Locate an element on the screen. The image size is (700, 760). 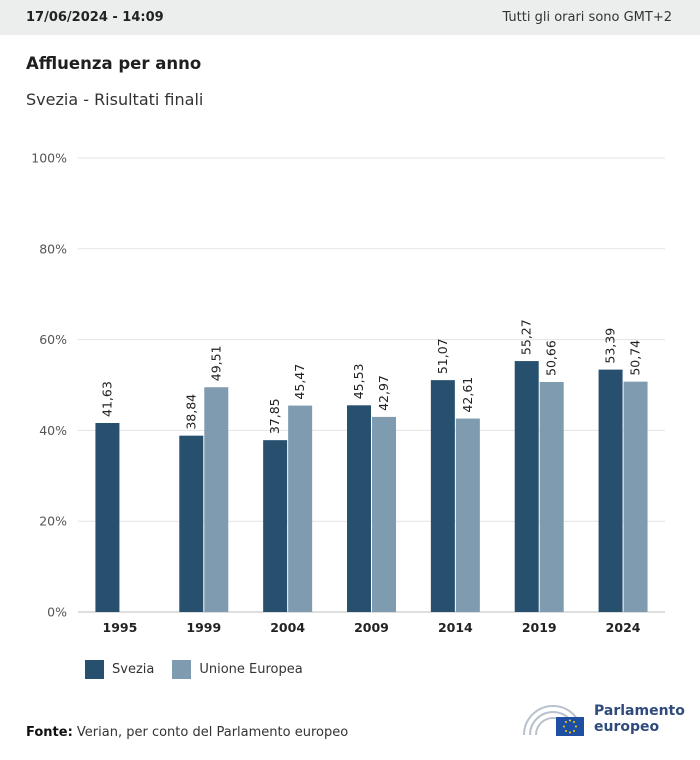
legend-swatch-svezia is located at coordinates (94, 669).